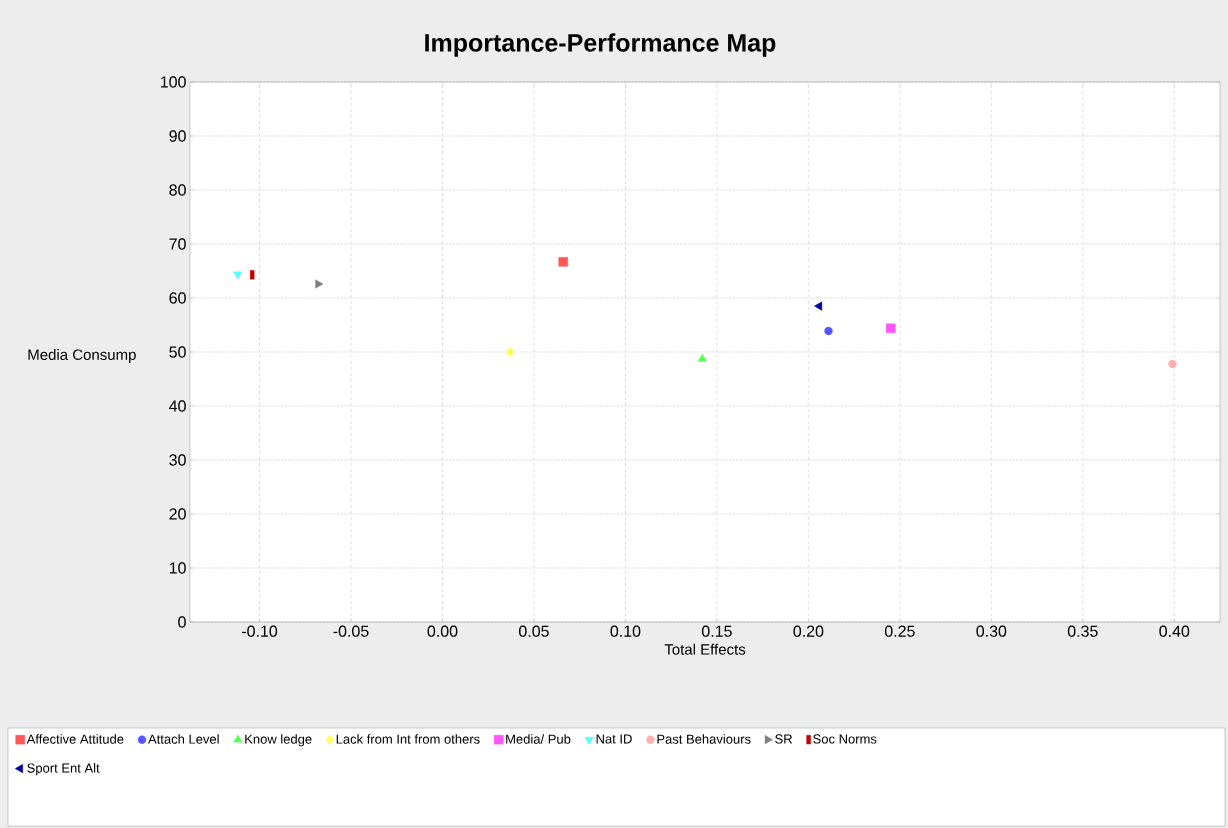 This screenshot has width=1228, height=828. What do you see at coordinates (278, 740) in the screenshot?
I see `legend-label: Know ledge` at bounding box center [278, 740].